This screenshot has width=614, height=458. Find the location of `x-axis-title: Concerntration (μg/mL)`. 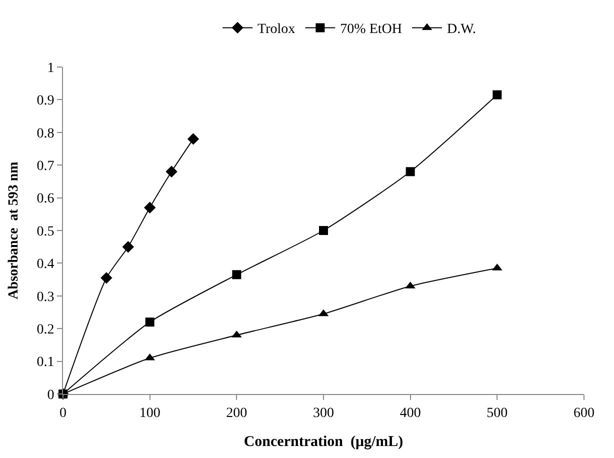

x-axis-title: Concerntration (μg/mL) is located at coordinates (324, 442).